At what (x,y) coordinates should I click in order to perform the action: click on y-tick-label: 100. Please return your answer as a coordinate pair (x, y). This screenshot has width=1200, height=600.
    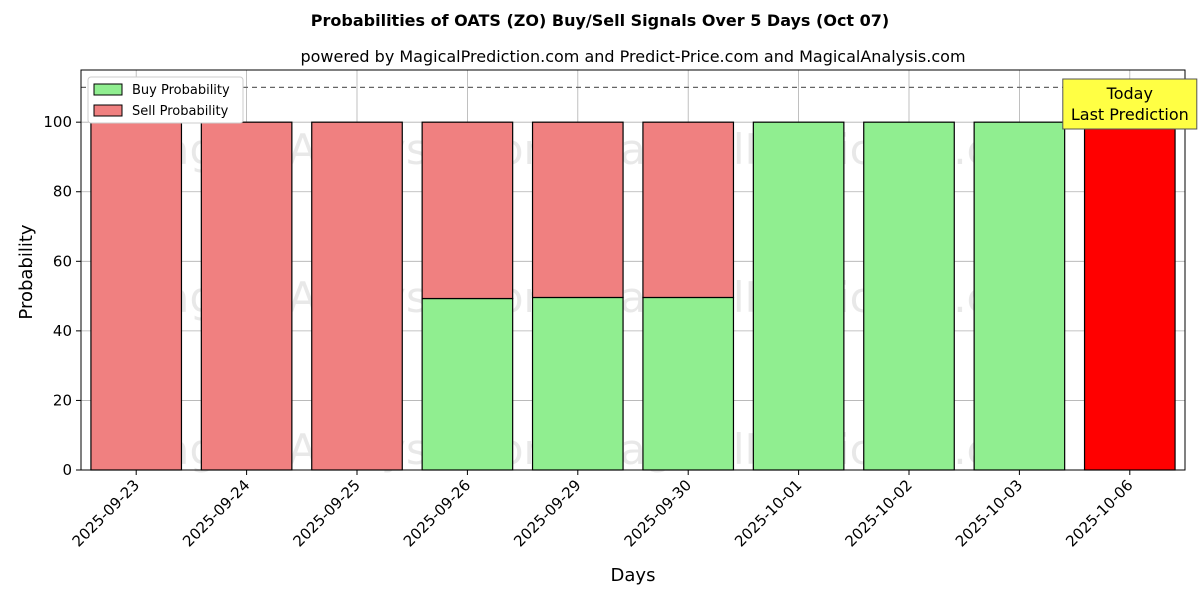
    Looking at the image, I should click on (57, 122).